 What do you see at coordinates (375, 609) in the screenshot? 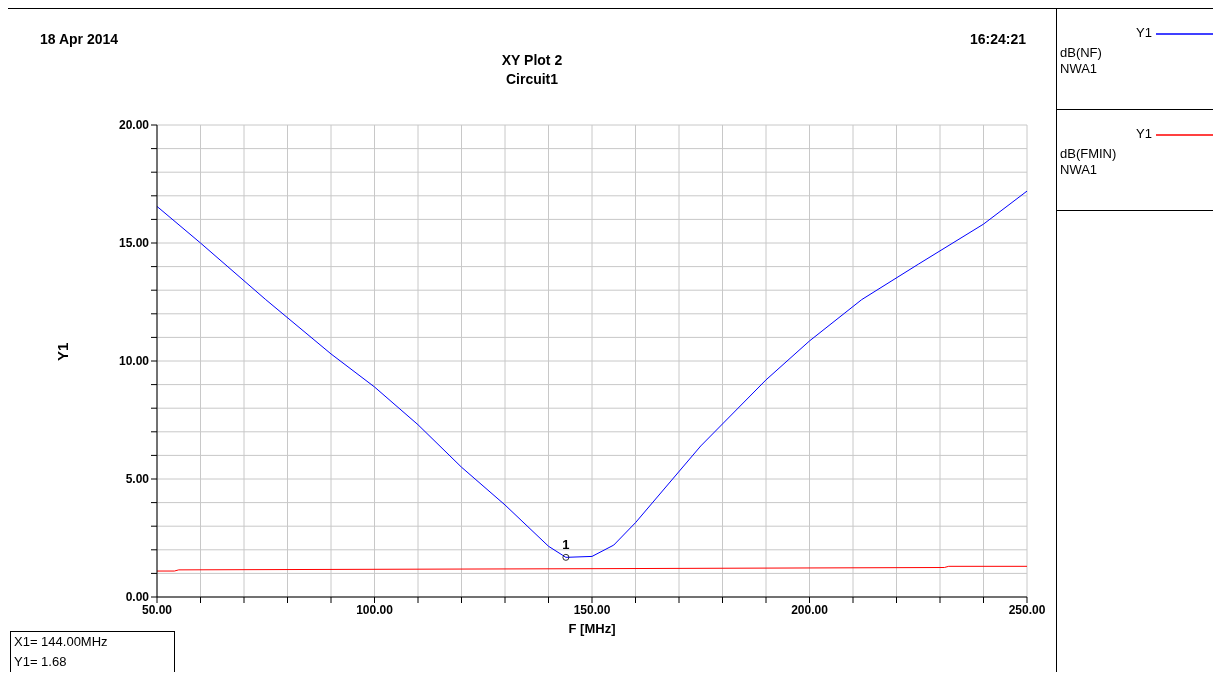
I see `x-tick-label: 100.00` at bounding box center [375, 609].